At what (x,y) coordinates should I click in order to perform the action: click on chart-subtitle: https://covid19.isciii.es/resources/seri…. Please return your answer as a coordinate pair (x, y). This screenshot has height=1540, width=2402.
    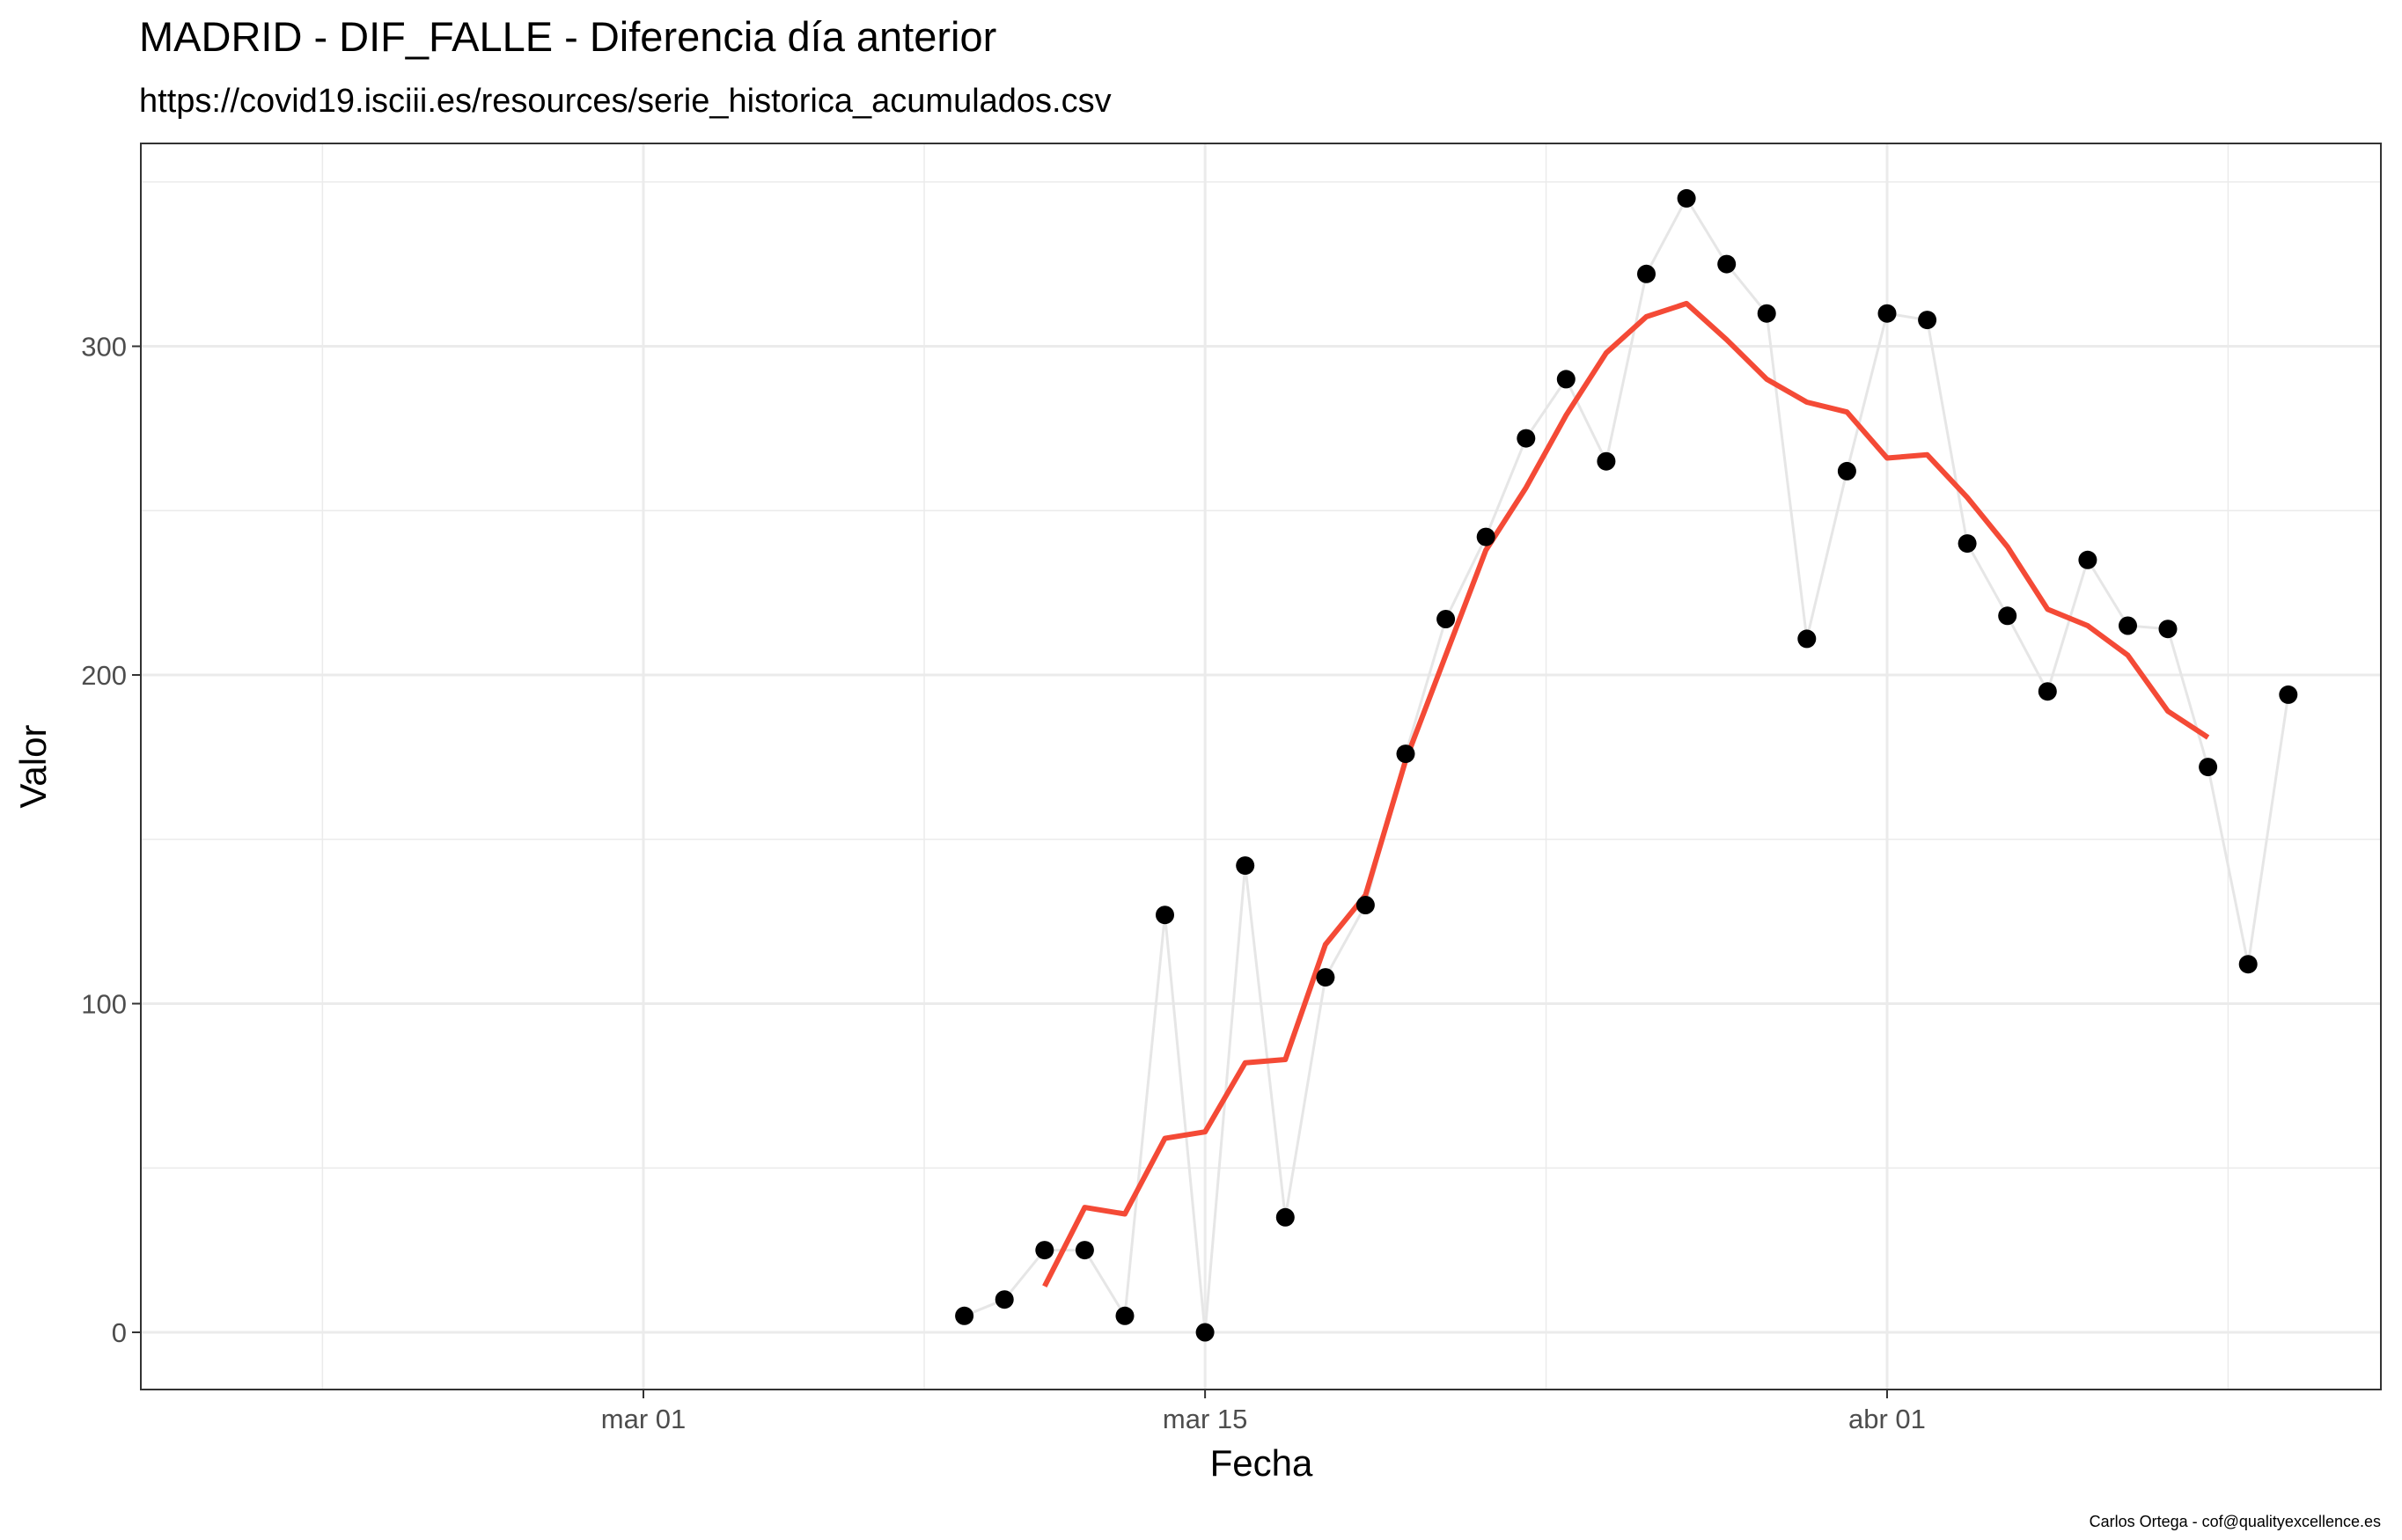
    Looking at the image, I should click on (625, 102).